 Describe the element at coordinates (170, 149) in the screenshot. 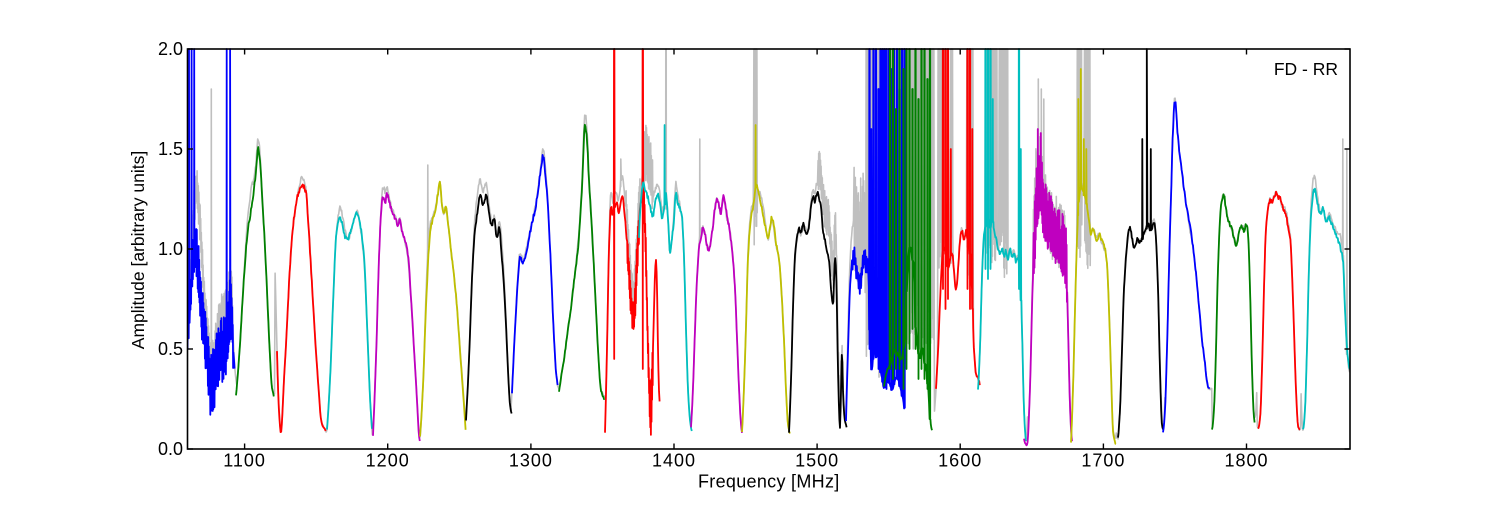

I see `svg-text: 1.5` at that location.